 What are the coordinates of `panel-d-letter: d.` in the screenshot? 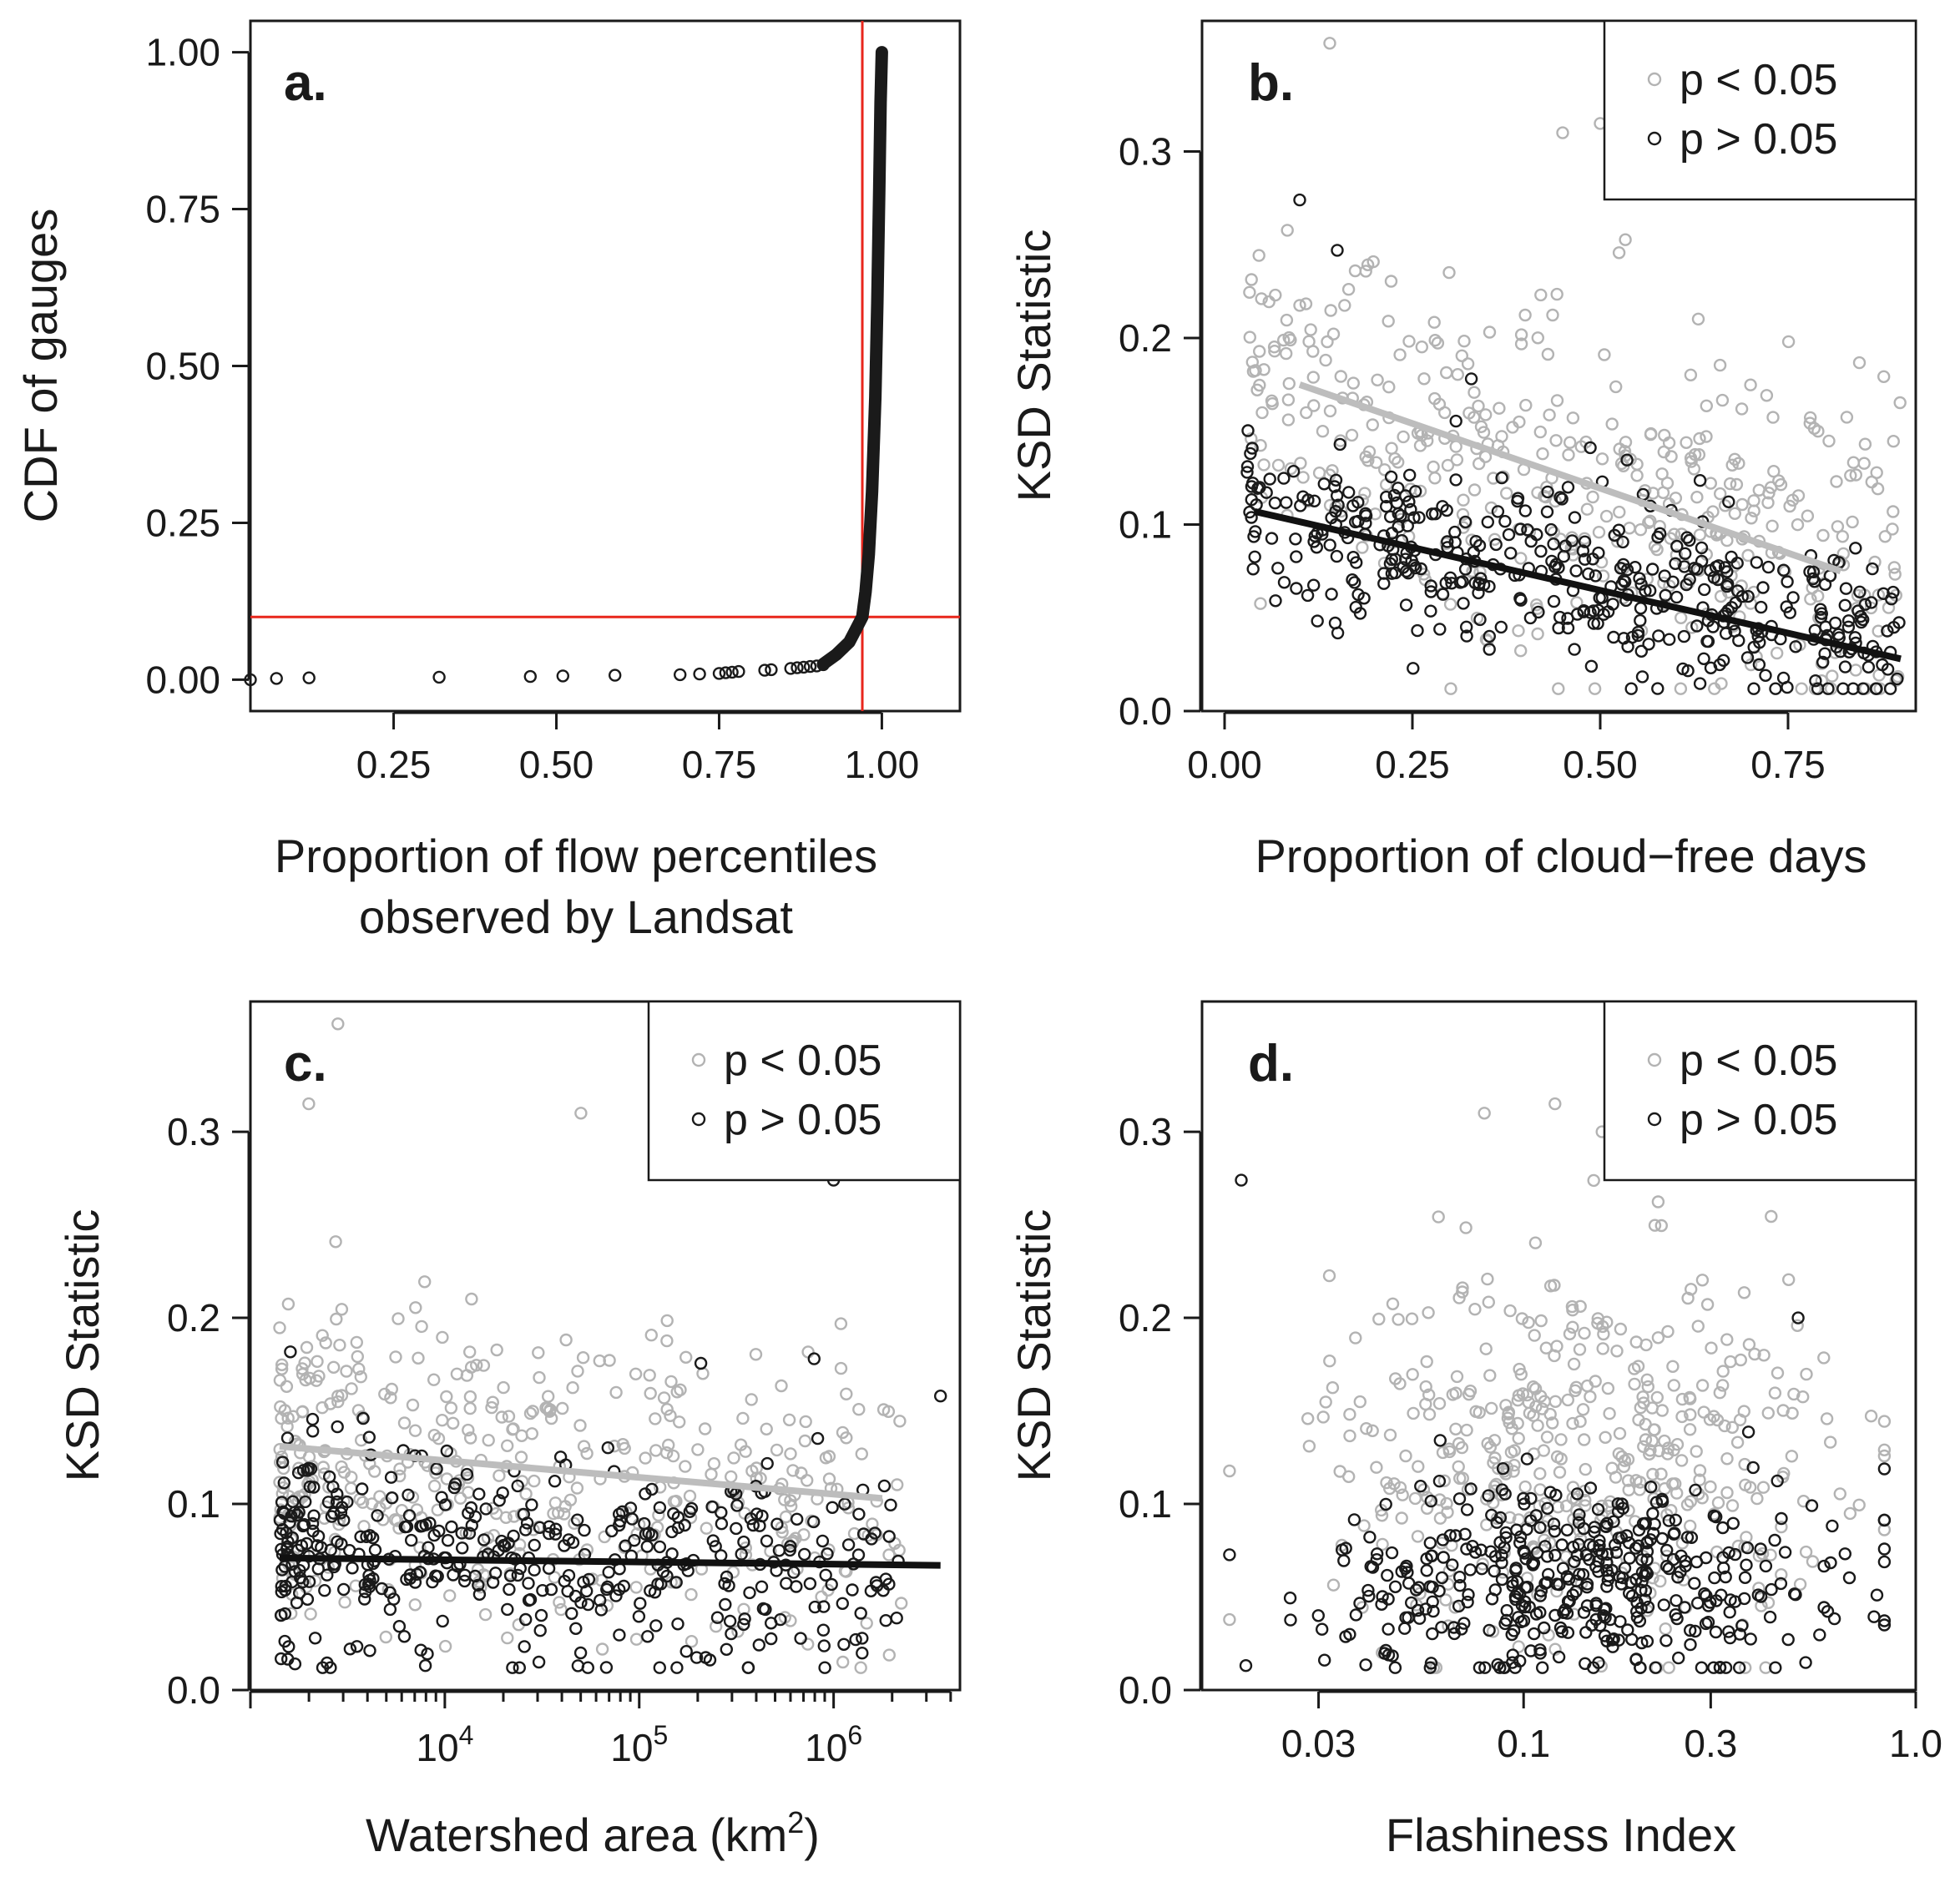 It's located at (1271, 1063).